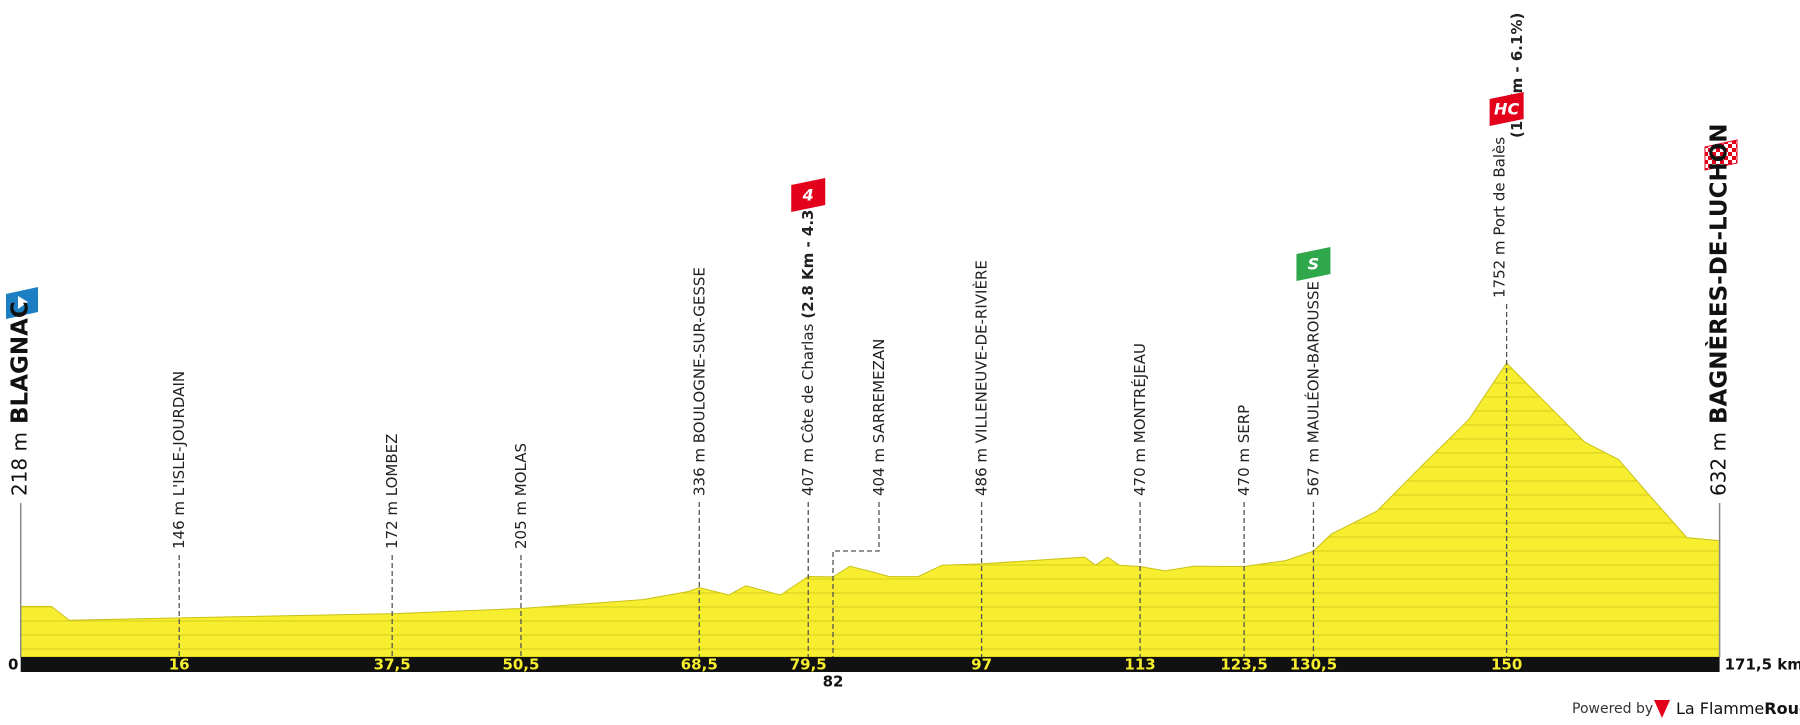  Describe the element at coordinates (1718, 273) in the screenshot. I see `finish-name: BAGNÈRES-DE-LUCHON` at that location.